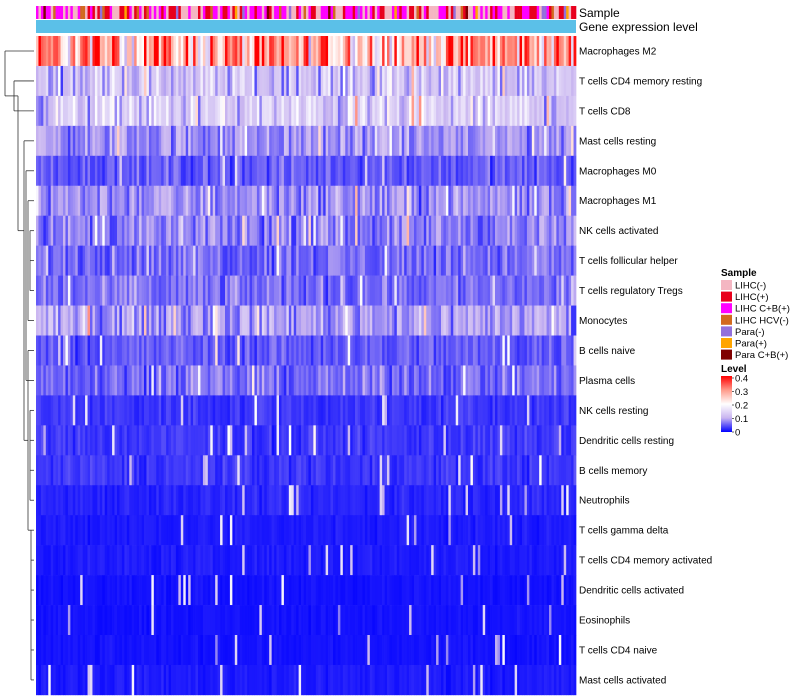 The width and height of the screenshot is (800, 700). I want to click on annotation-label-gene-expression: Gene expression level, so click(638, 27).